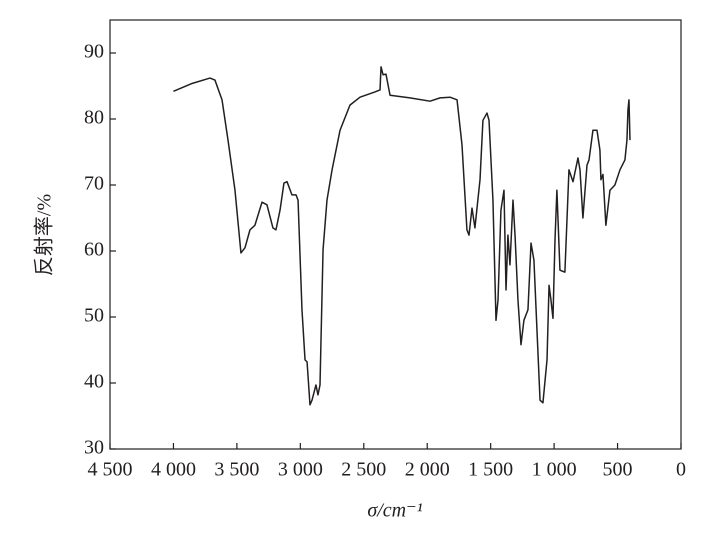  Describe the element at coordinates (363, 470) in the screenshot. I see `x-tick-label: 2 500` at that location.